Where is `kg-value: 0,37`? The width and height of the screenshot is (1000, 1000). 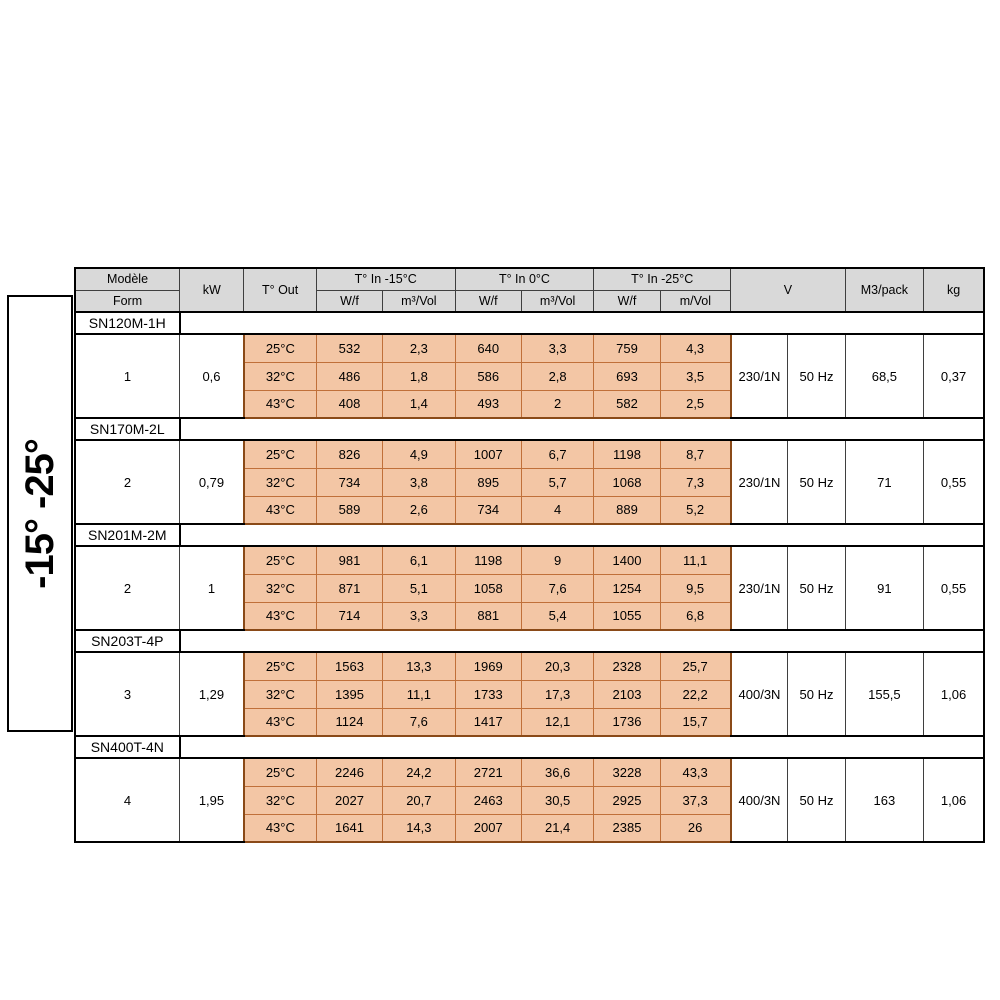
kg-value: 0,37 is located at coordinates (954, 376).